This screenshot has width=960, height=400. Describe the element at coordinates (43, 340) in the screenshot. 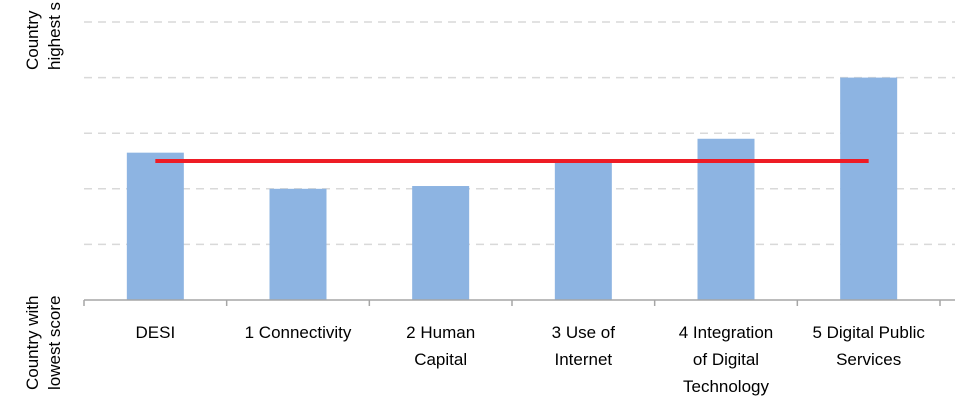

I see `y-label-low: Country with lowest score` at that location.